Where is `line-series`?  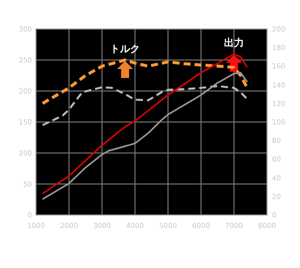
line-series is located at coordinates (145, 105).